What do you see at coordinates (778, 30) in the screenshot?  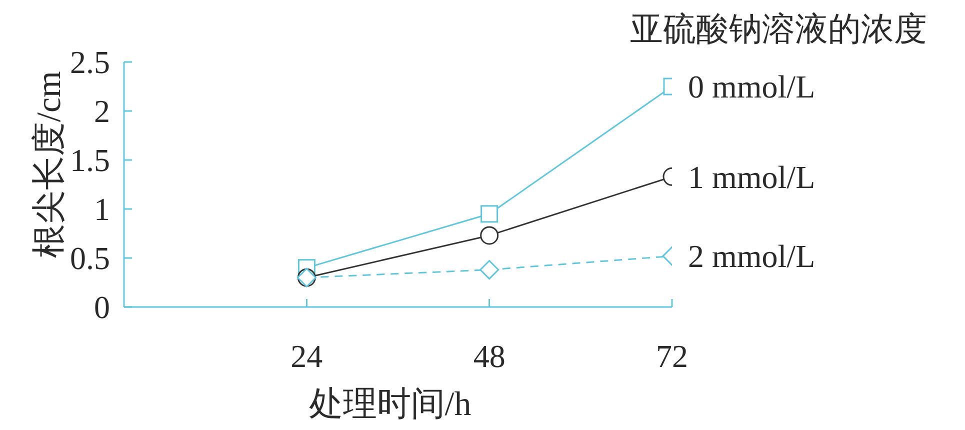 I see `legend-title: 亚硫酸钠溶液的浓度` at bounding box center [778, 30].